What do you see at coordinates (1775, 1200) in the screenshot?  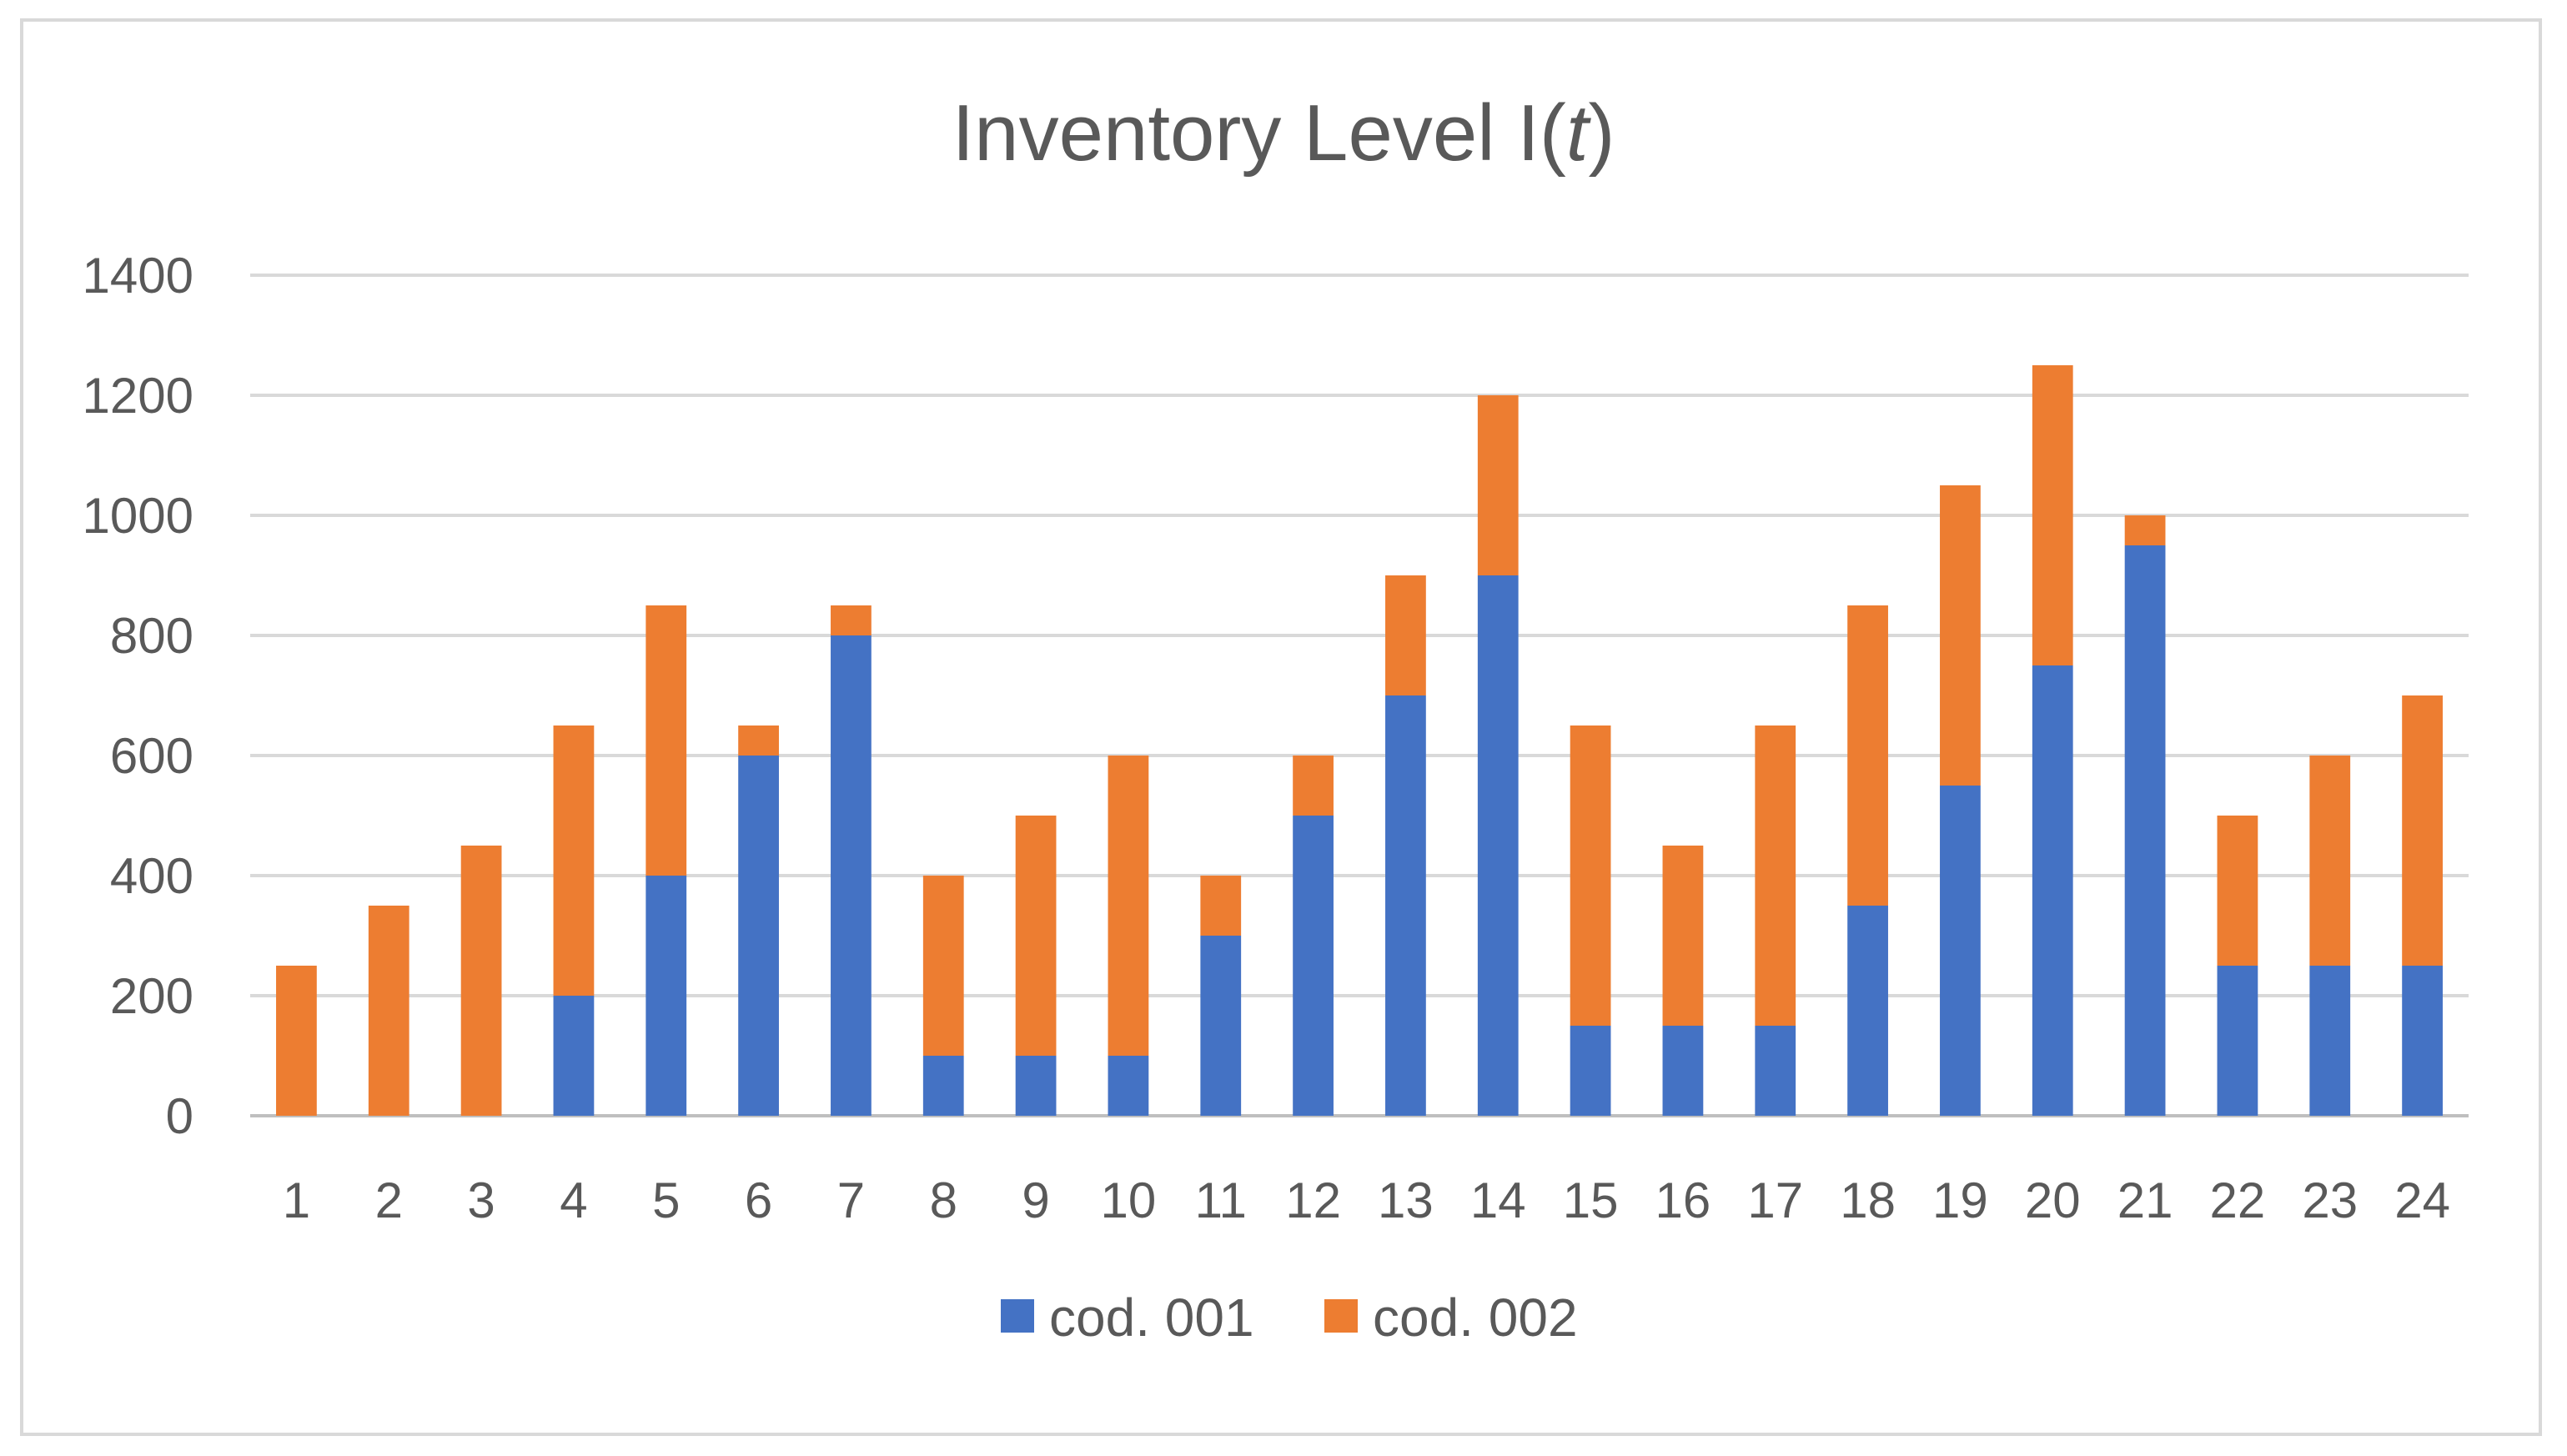 I see `x-tick-label: 17` at bounding box center [1775, 1200].